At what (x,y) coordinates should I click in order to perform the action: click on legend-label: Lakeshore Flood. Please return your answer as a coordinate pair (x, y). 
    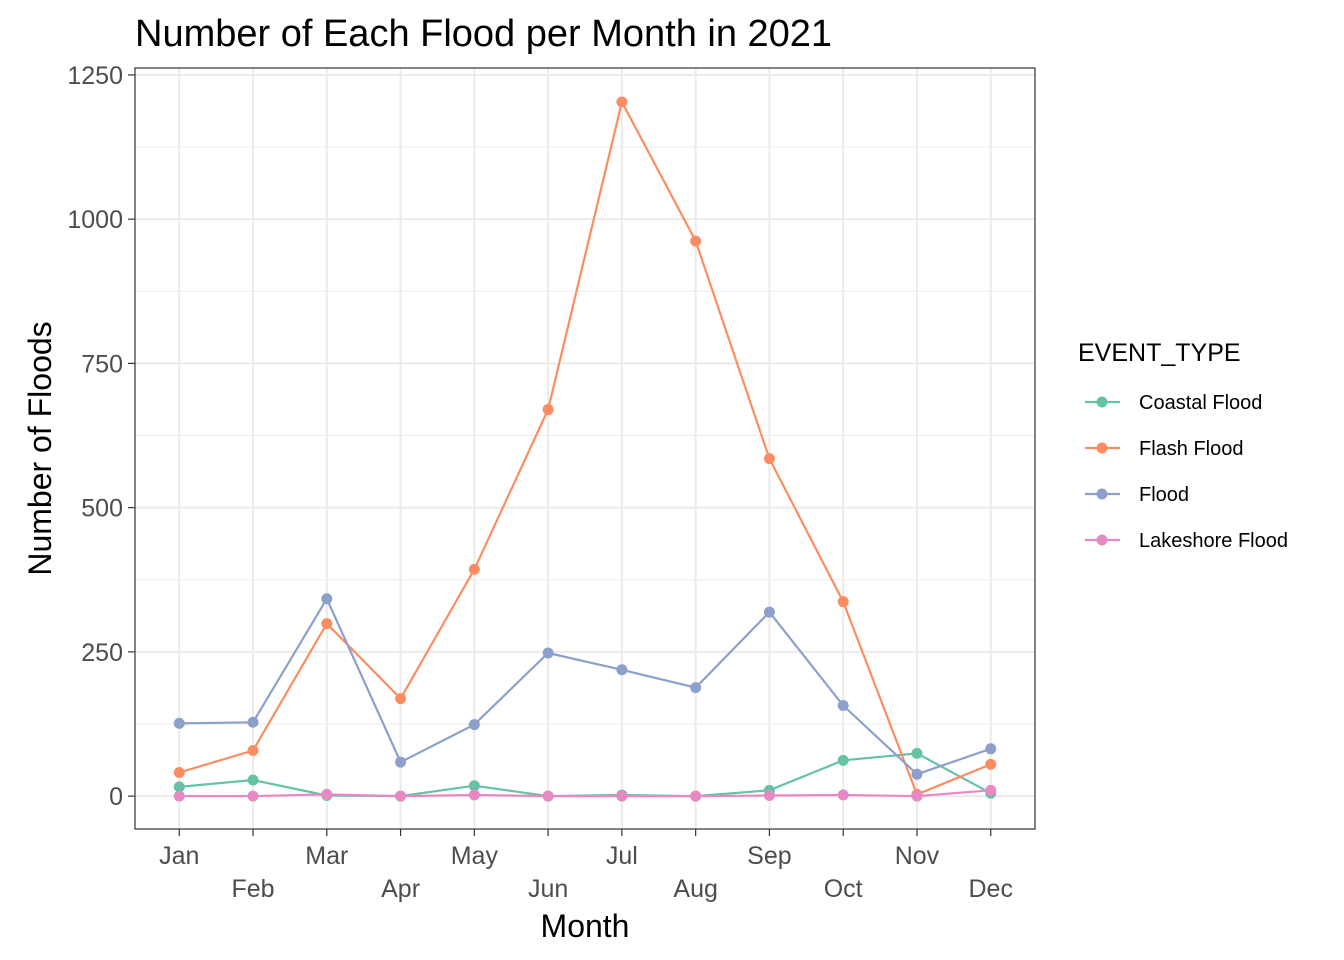
    Looking at the image, I should click on (1213, 541).